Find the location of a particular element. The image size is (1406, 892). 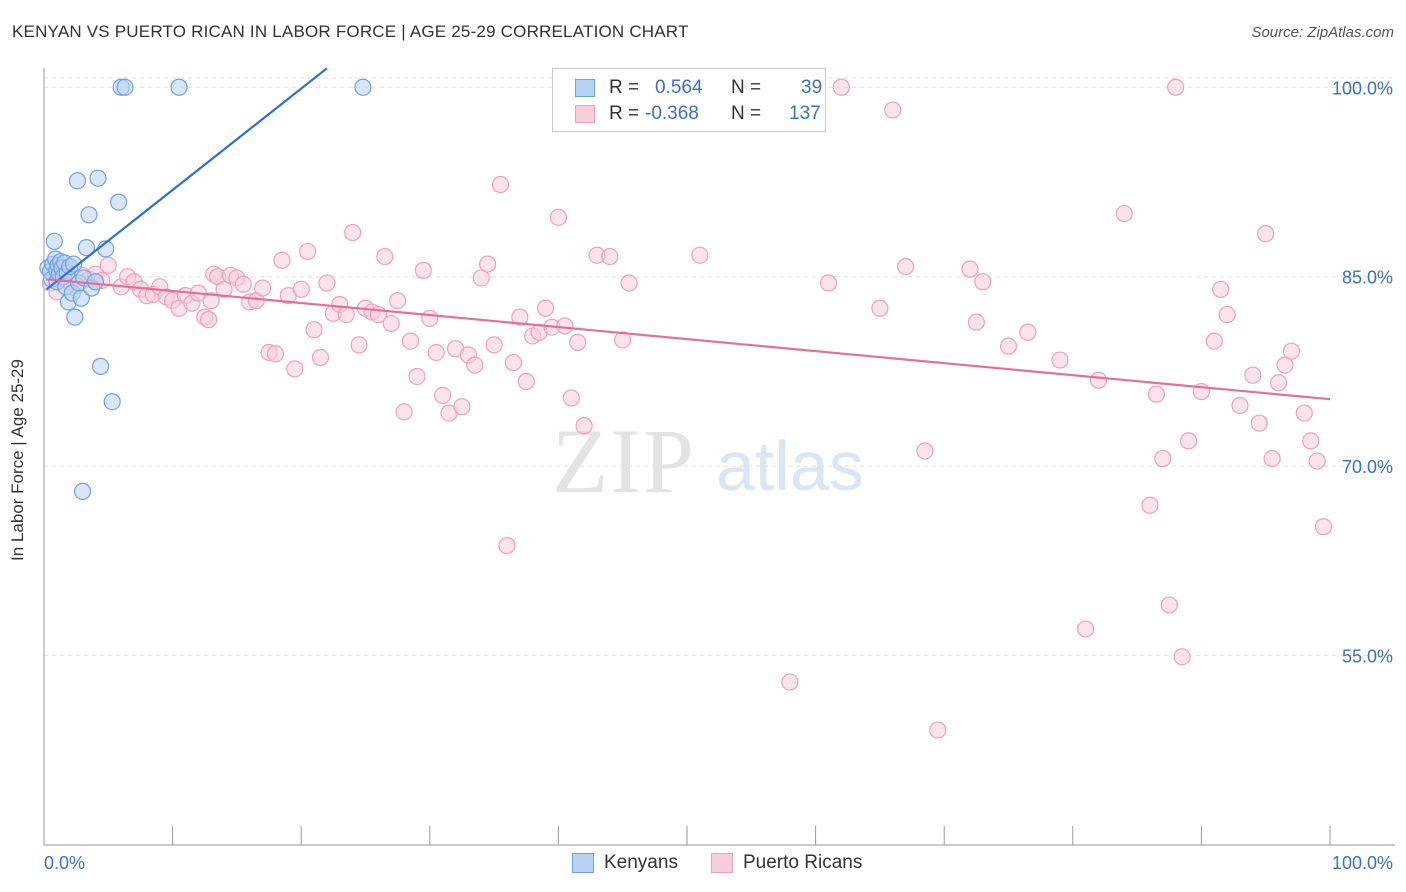

y-axis-label: In Labor Force | Age 25-29 is located at coordinates (17, 460).